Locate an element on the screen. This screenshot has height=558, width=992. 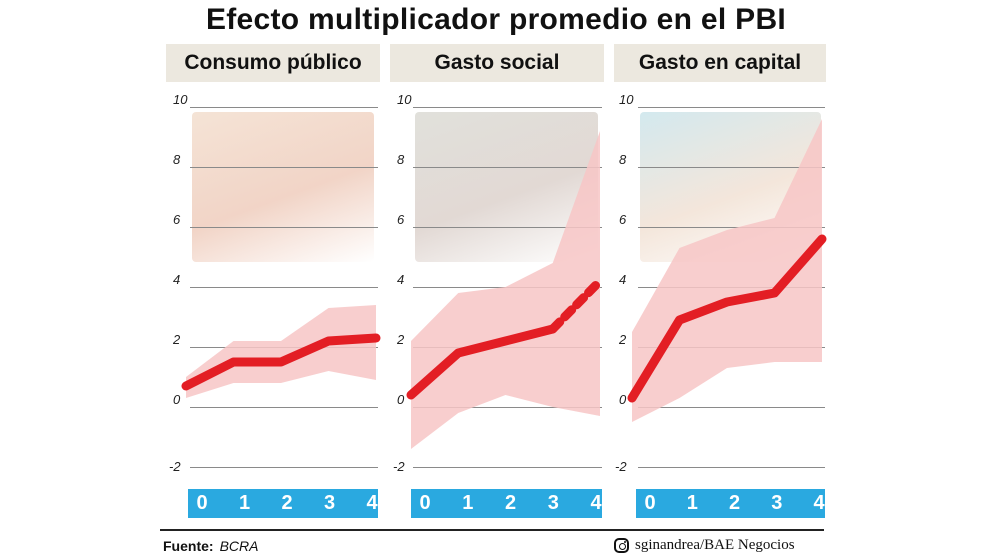
credit: sginandrea/BAE Negocios is located at coordinates (704, 545).